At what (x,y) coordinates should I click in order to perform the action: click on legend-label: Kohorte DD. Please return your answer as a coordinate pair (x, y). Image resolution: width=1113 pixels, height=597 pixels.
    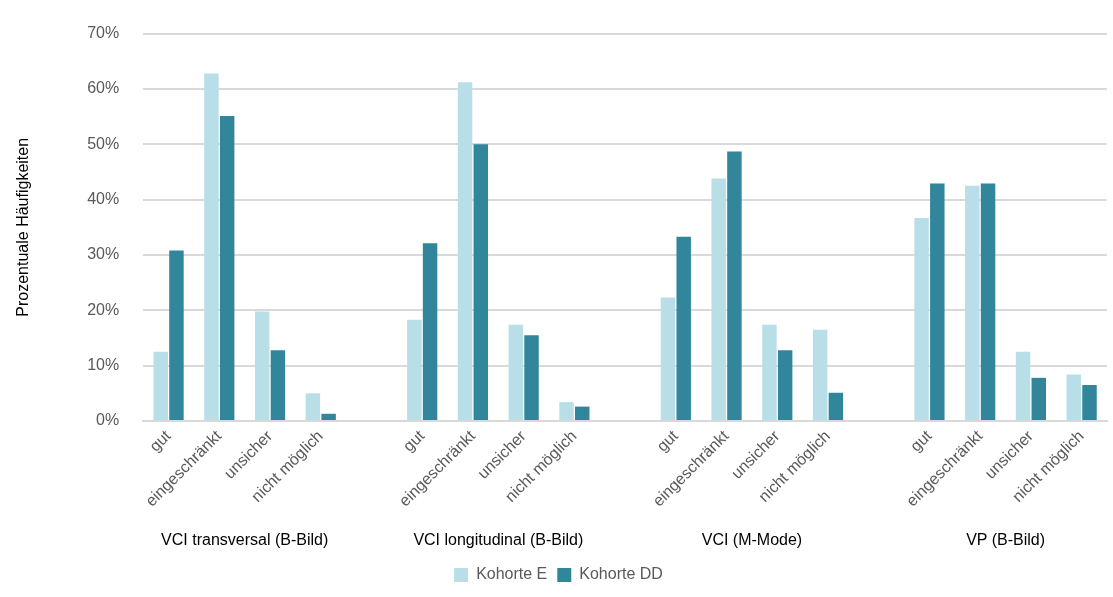
    Looking at the image, I should click on (621, 574).